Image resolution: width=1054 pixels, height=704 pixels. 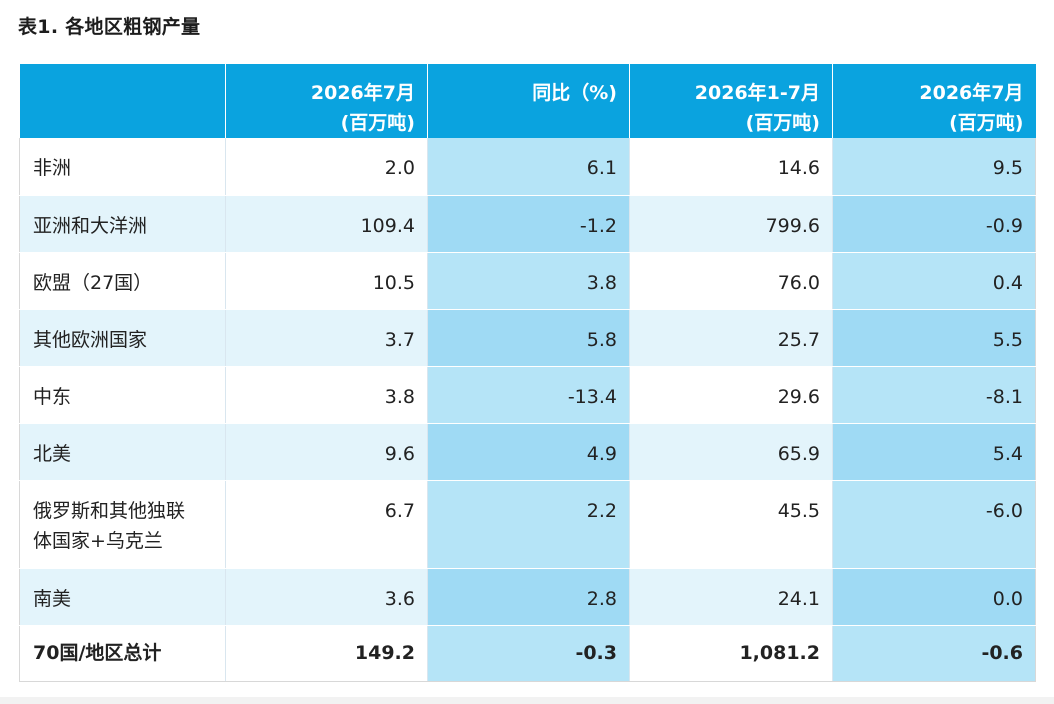 What do you see at coordinates (122, 101) in the screenshot?
I see `header-region` at bounding box center [122, 101].